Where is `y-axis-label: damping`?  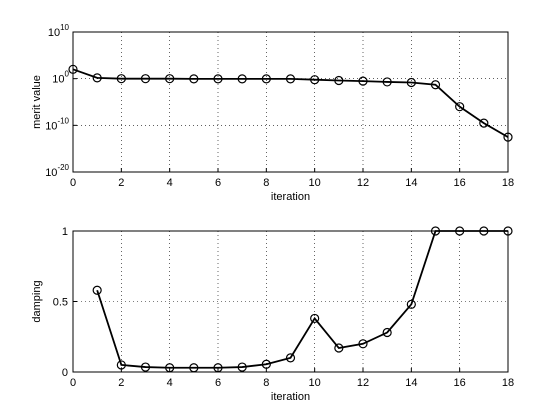
y-axis-label: damping is located at coordinates (37, 301).